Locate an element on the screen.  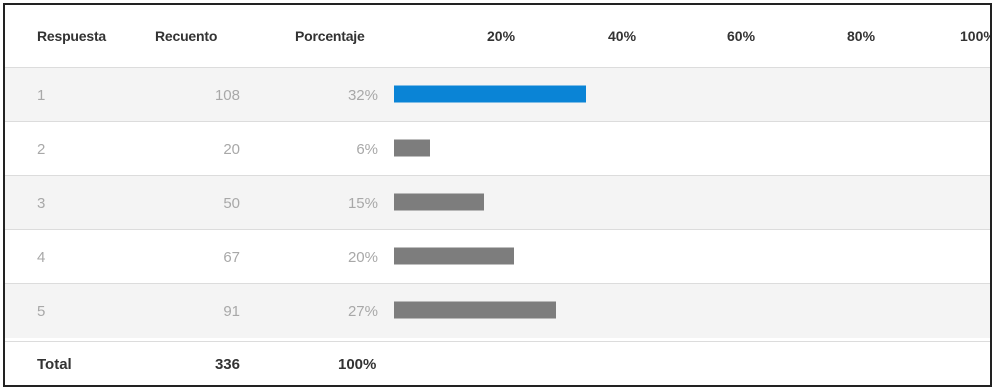
total-porcentaje: 100% is located at coordinates (357, 364).